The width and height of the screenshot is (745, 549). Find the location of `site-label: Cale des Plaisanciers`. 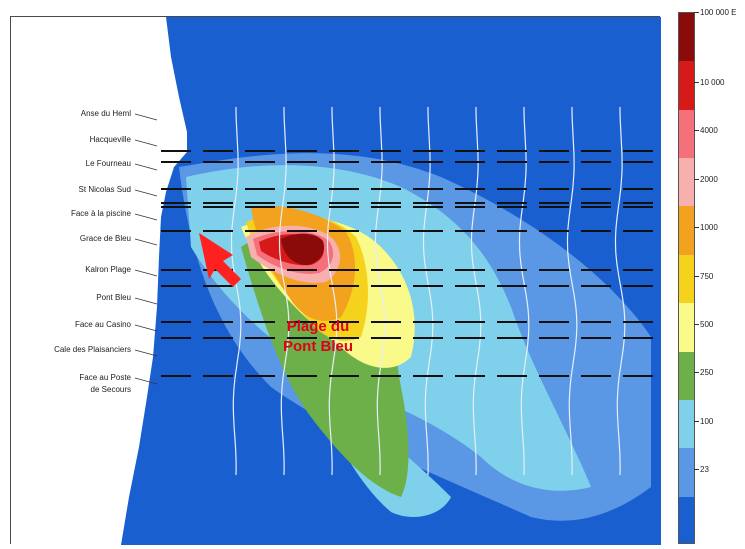

site-label: Cale des Plaisanciers is located at coordinates (92, 349).